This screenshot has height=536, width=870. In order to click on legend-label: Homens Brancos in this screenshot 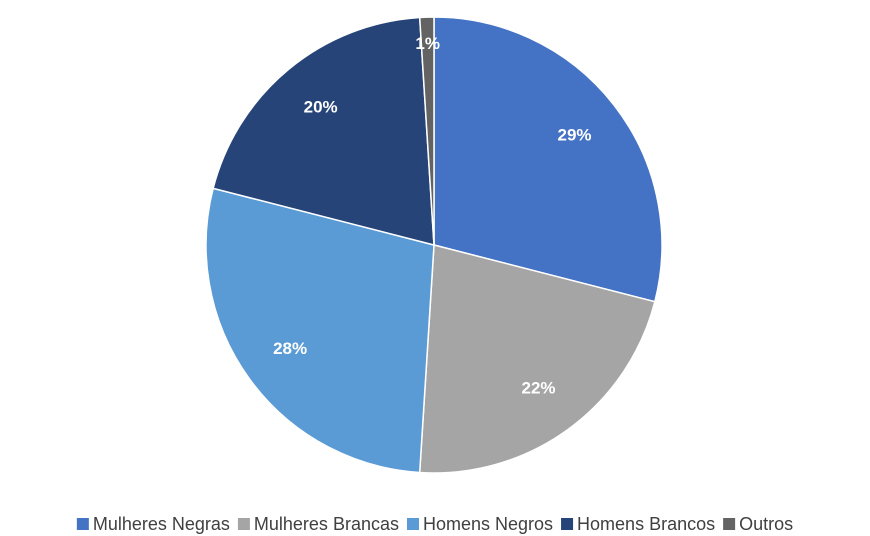, I will do `click(646, 524)`.